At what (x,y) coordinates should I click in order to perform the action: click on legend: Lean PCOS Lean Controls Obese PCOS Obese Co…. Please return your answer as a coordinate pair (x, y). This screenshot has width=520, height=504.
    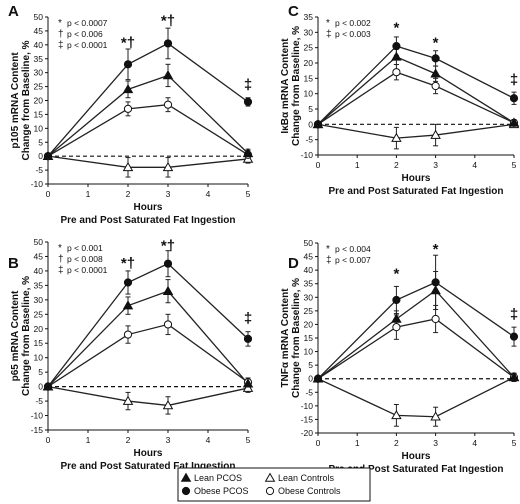
    Looking at the image, I should click on (274, 484).